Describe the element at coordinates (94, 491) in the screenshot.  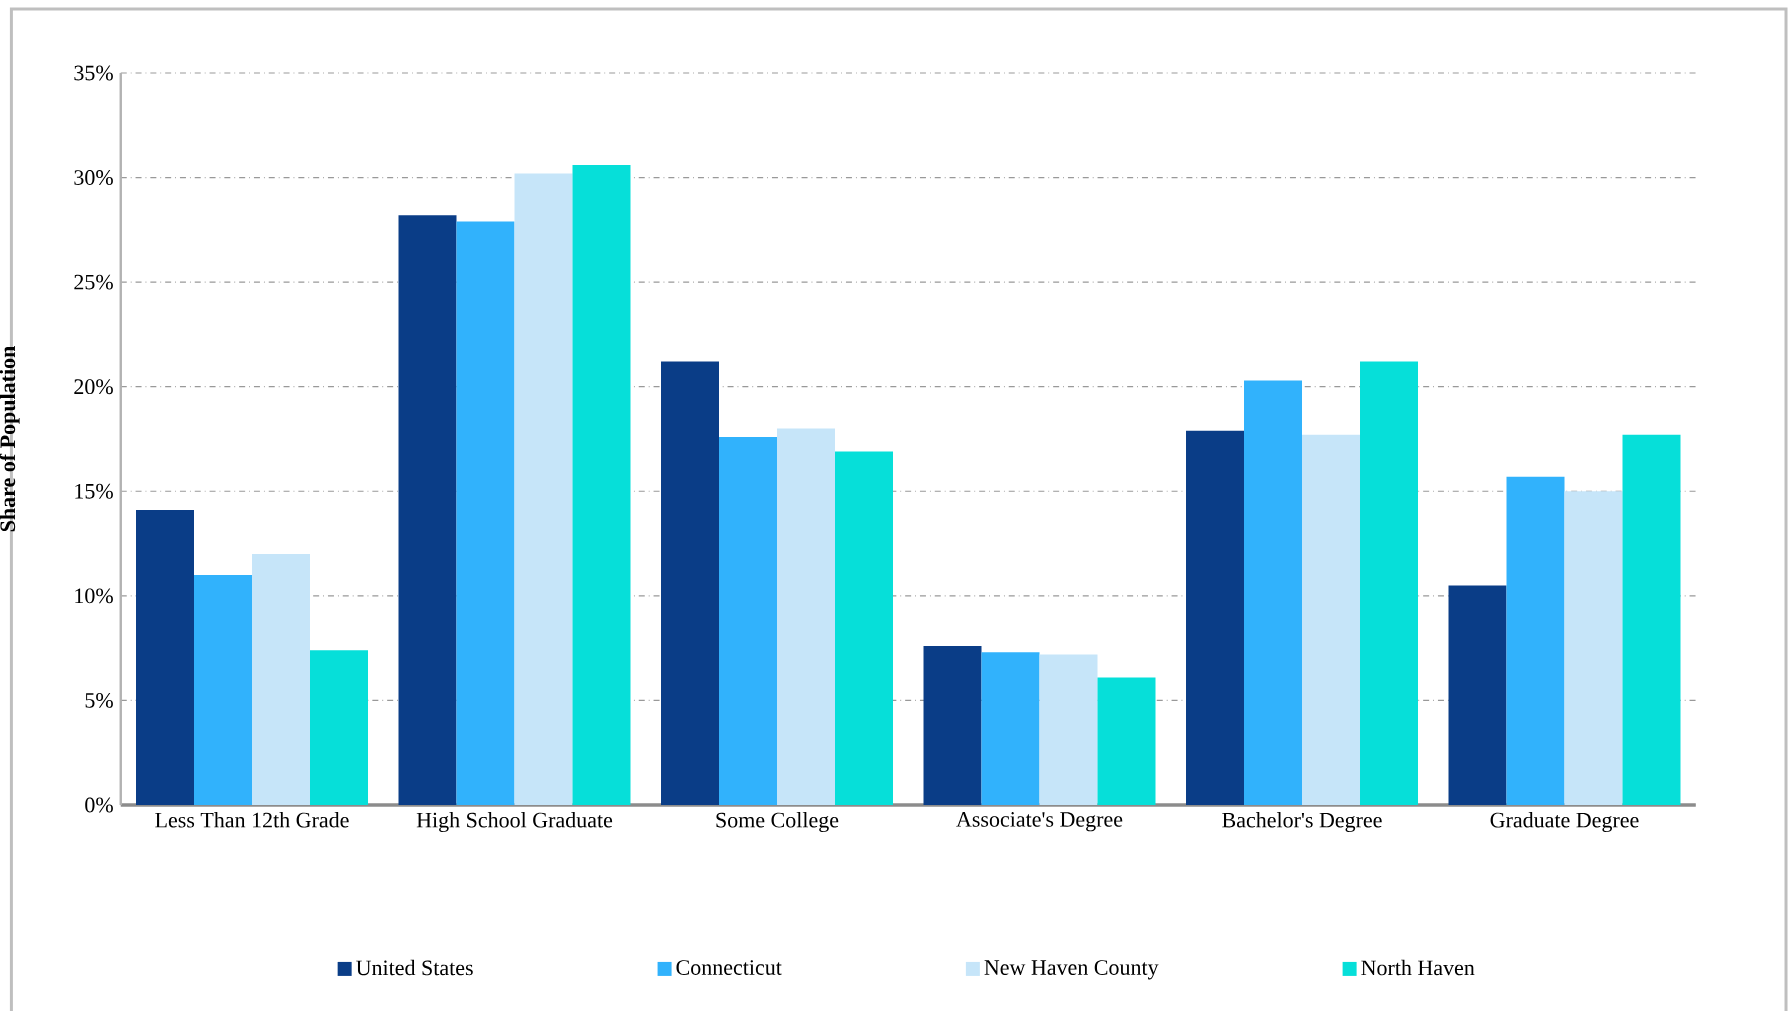
I see `y-tick-label: 15%` at that location.